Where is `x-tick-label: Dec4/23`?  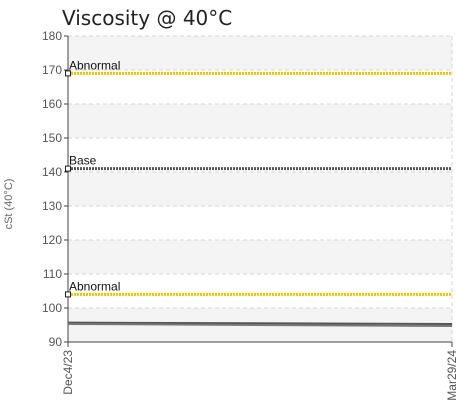 x-tick-label: Dec4/23 is located at coordinates (68, 372).